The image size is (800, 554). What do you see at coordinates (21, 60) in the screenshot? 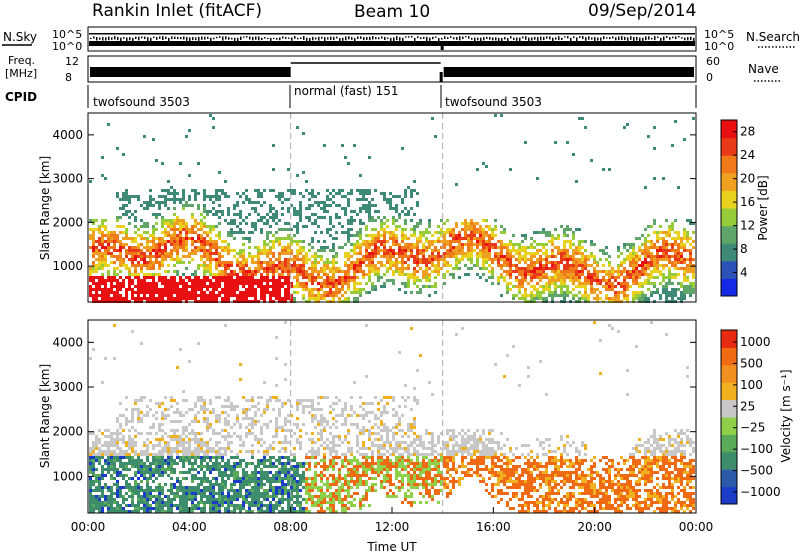
I see `freq-label: Freq.` at bounding box center [21, 60].